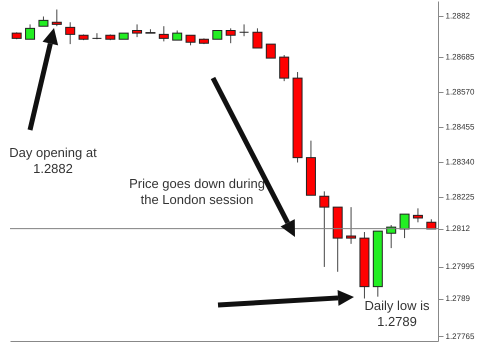  I want to click on y-tick-label: 1.2882, so click(458, 16).